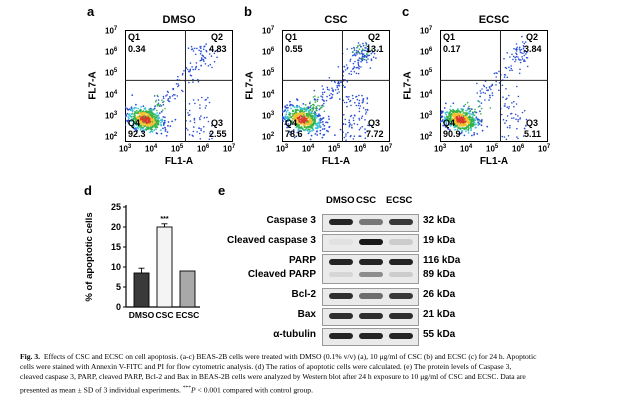 This screenshot has height=405, width=640. Describe the element at coordinates (177, 149) in the screenshot. I see `x-tick-label: 10⁵` at that location.